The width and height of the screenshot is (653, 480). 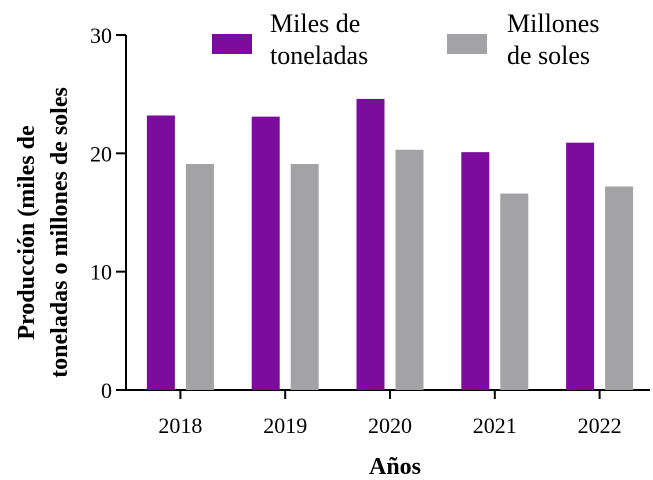 I want to click on x-tick-label-2022: 2022, so click(x=600, y=425).